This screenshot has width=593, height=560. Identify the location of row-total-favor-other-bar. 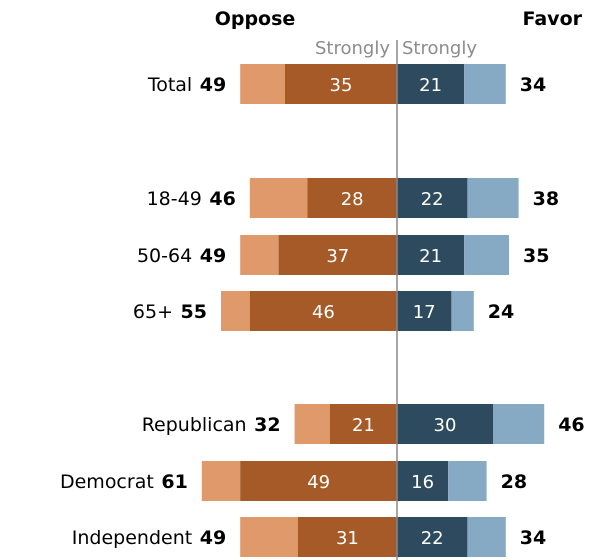
(485, 84).